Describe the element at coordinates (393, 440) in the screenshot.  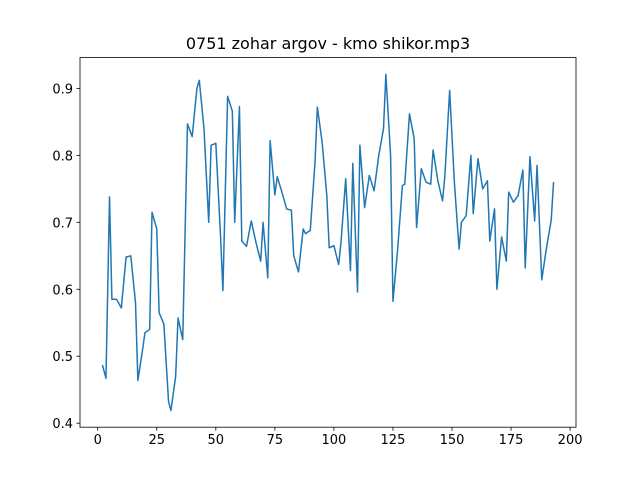
I see `x-tick-label: 125` at that location.